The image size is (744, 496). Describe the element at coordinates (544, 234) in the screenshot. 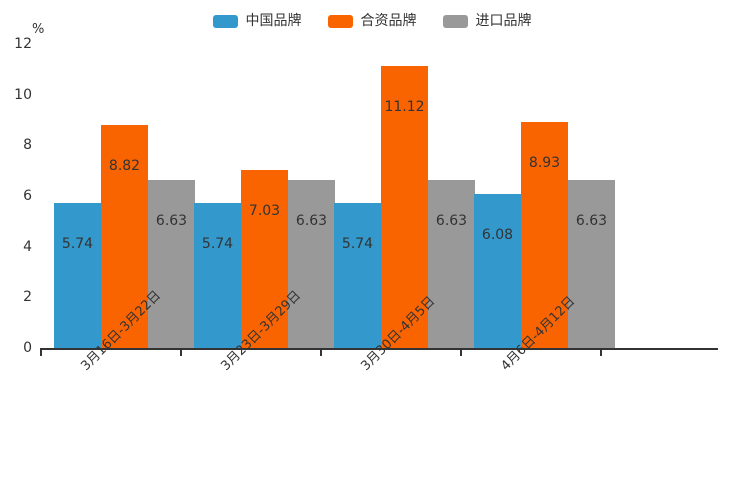

I see `bar-1-3: 8.93` at that location.